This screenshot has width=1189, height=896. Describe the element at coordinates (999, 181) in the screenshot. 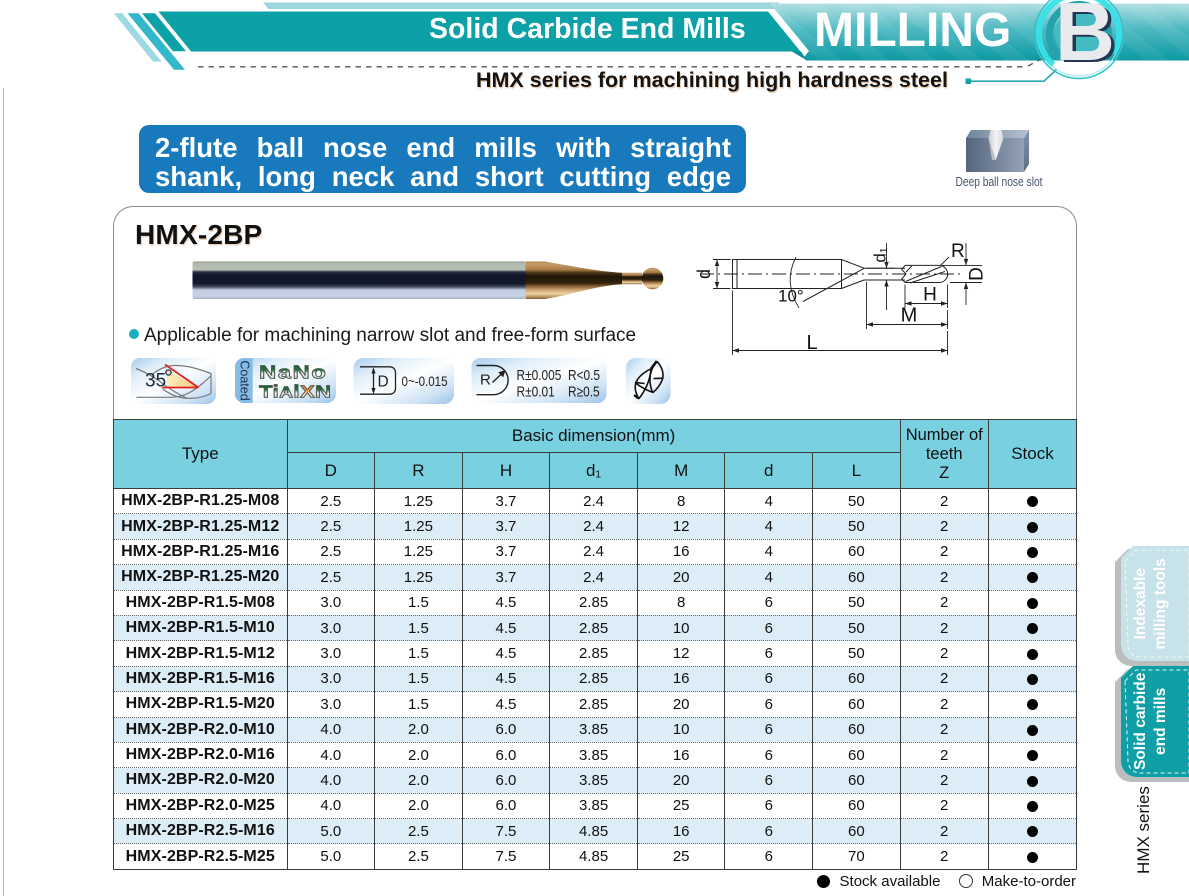

I see `svg-text: Deep ball nose slot` at that location.